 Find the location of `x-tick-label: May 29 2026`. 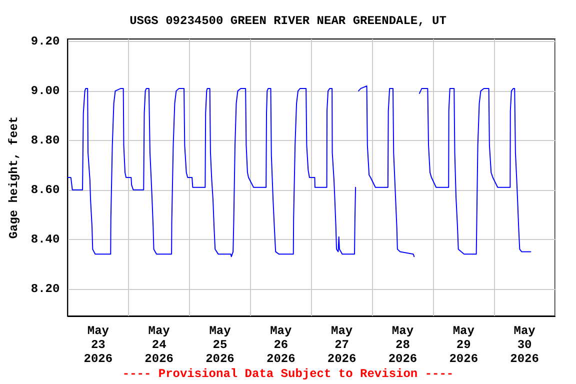

x-tick-label: May 29 2026 is located at coordinates (463, 345).